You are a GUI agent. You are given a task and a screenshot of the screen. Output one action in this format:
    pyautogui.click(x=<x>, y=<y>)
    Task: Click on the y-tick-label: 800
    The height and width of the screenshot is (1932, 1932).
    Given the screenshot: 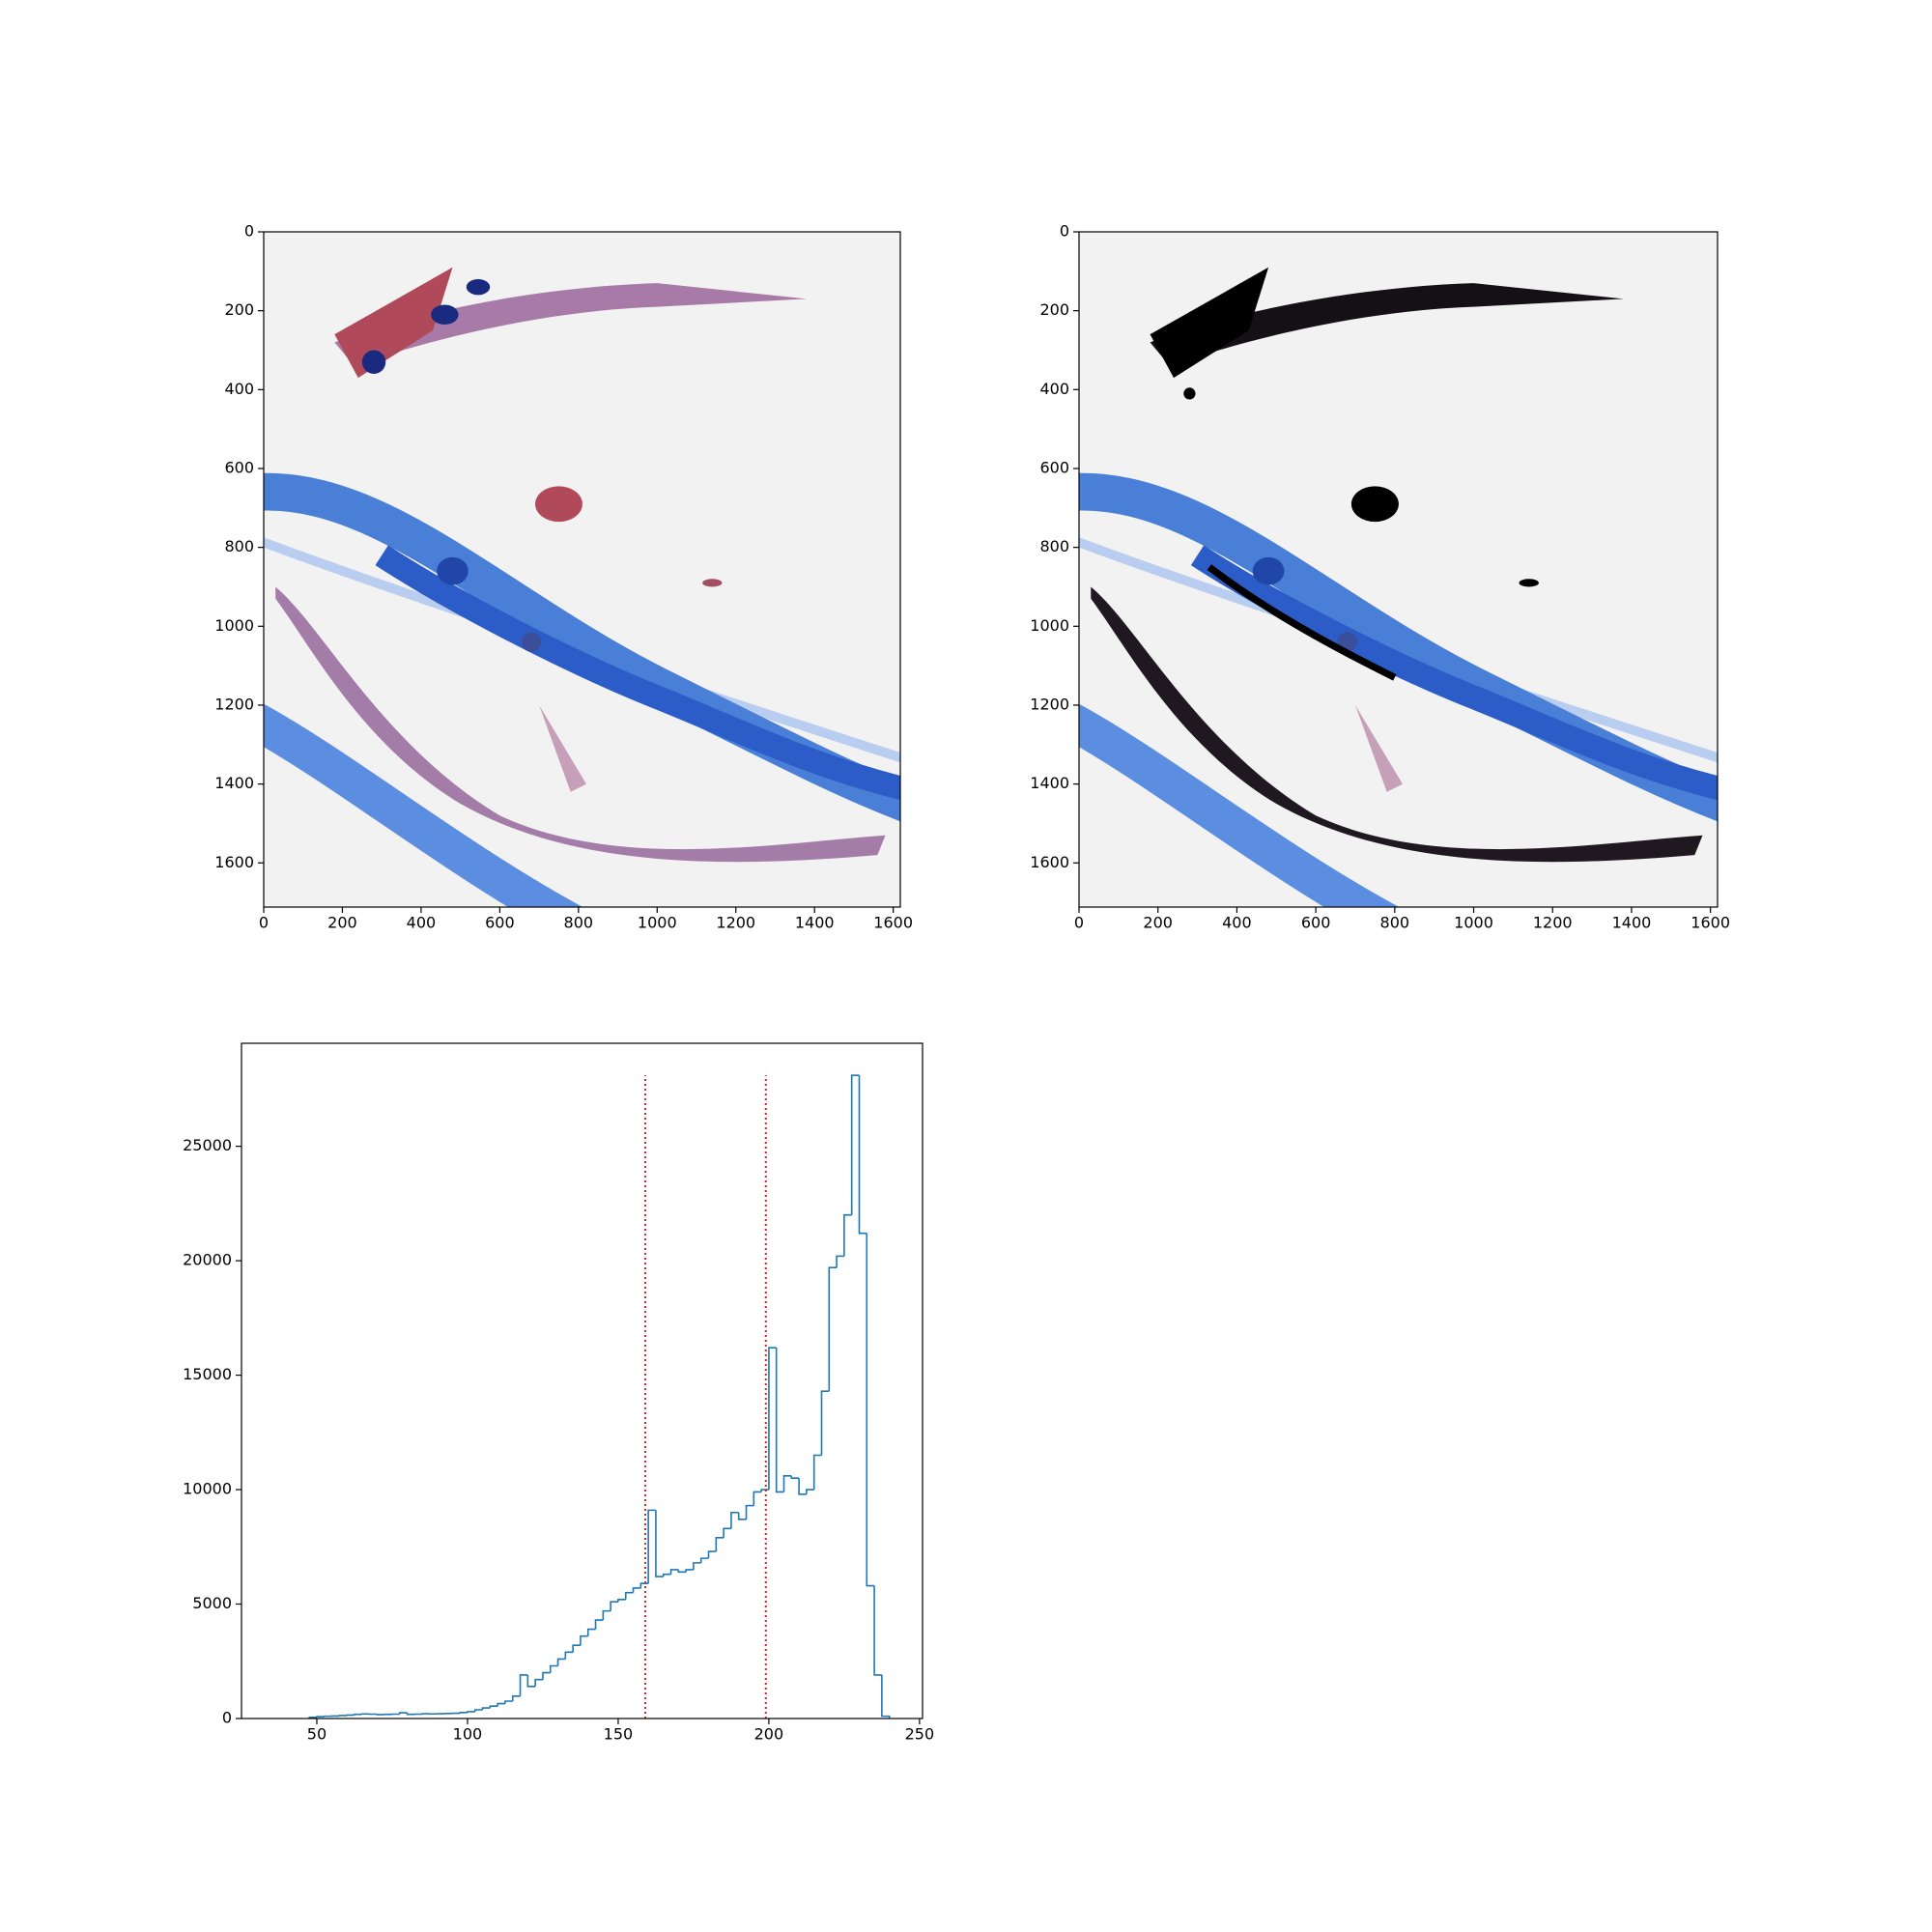 What is the action you would take?
    pyautogui.click(x=1054, y=546)
    